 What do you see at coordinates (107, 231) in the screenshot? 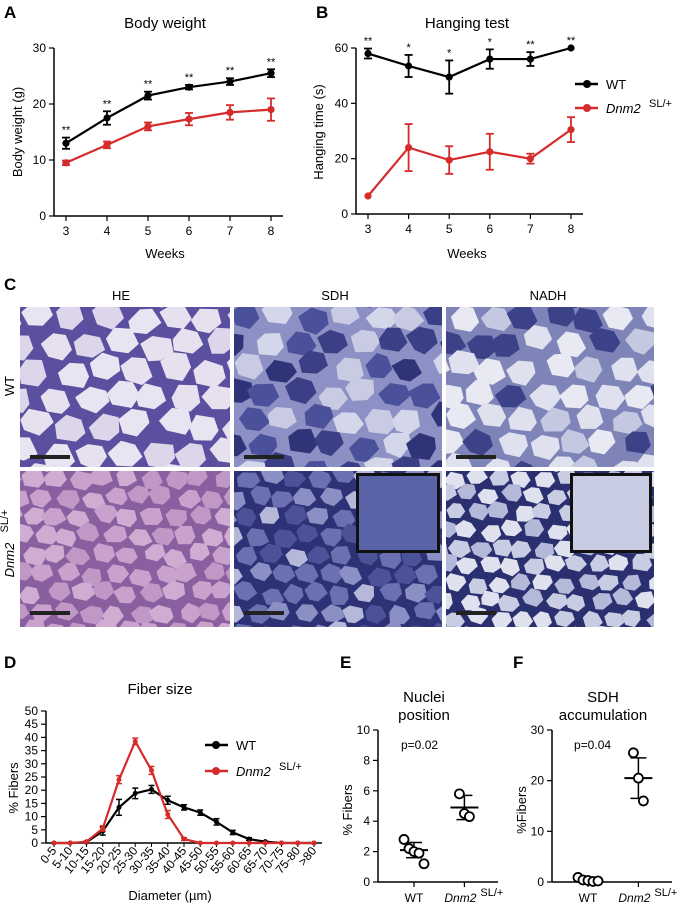
I see `x-tick-label: 4` at bounding box center [107, 231].